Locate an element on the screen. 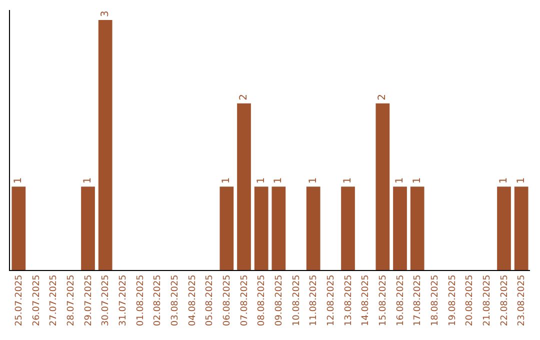 The width and height of the screenshot is (540, 340). x-tick-label: 10.08.2025 is located at coordinates (297, 300).